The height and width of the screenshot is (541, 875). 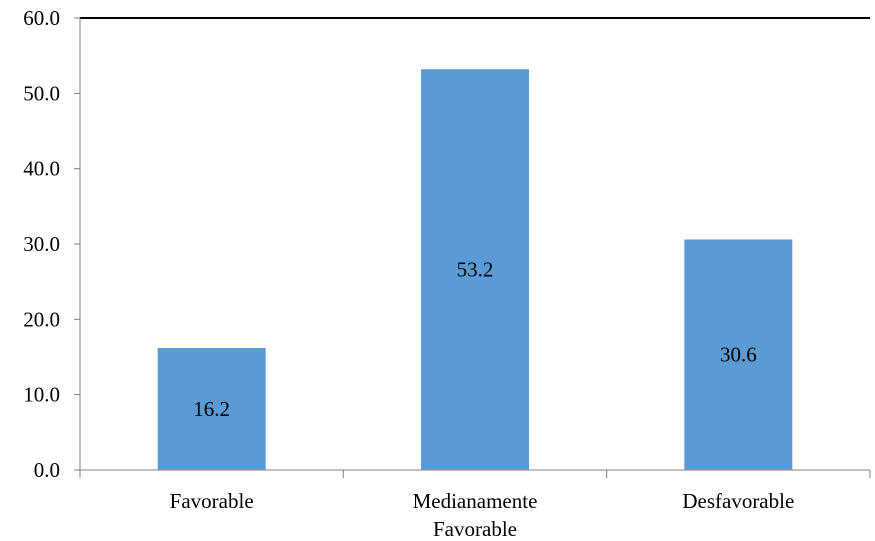 I want to click on category-label-line: Desfavorable, so click(x=738, y=501).